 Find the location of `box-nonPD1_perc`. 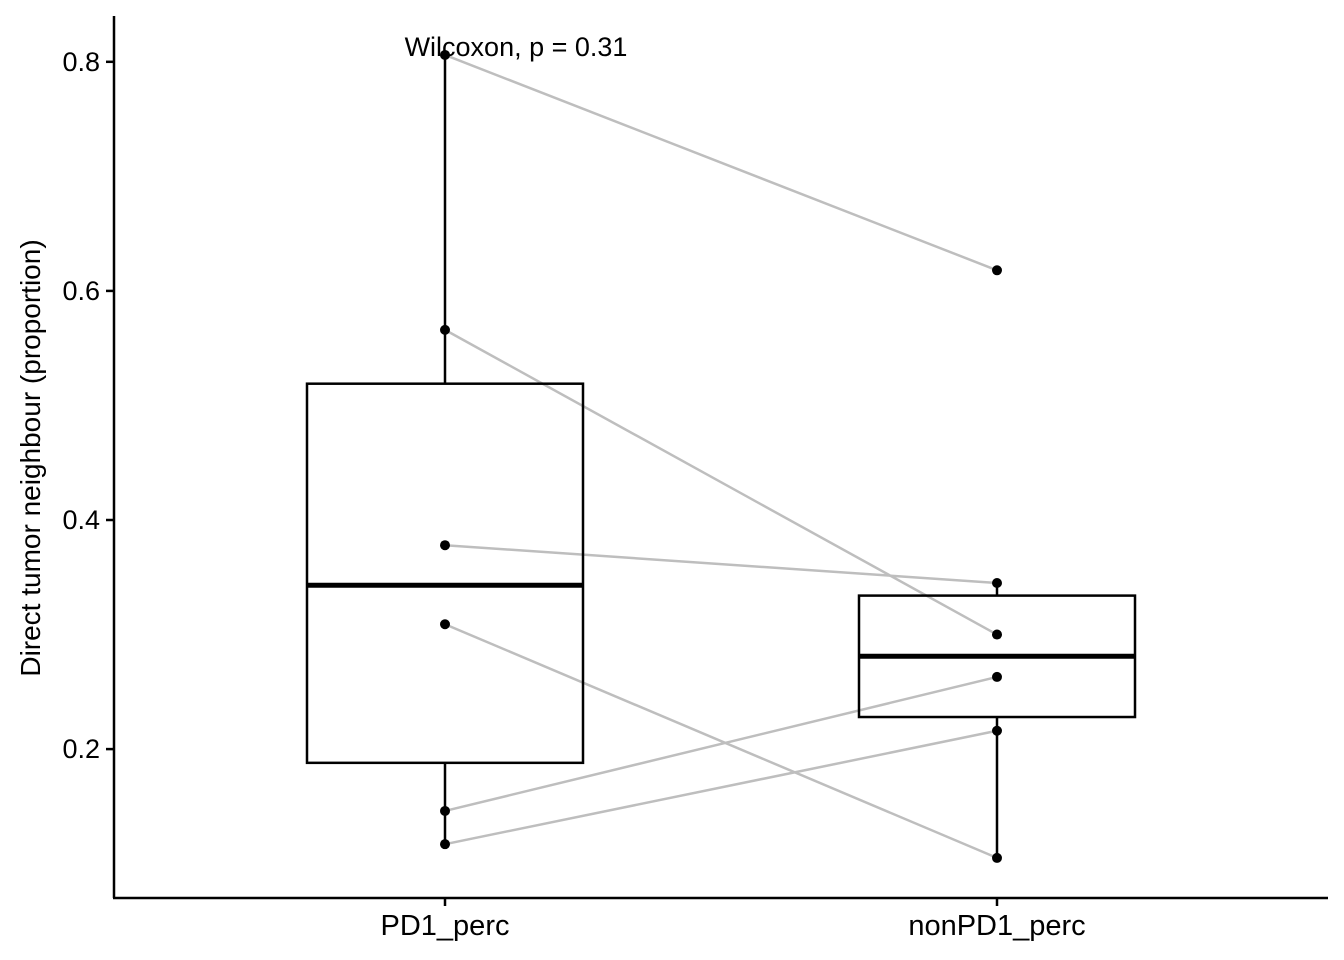

box-nonPD1_perc is located at coordinates (997, 720).